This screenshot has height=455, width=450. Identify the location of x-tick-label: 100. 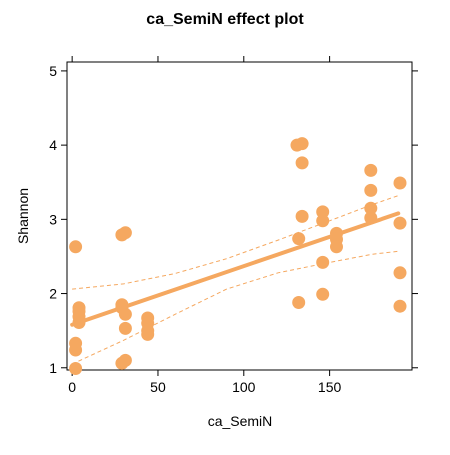
(244, 387).